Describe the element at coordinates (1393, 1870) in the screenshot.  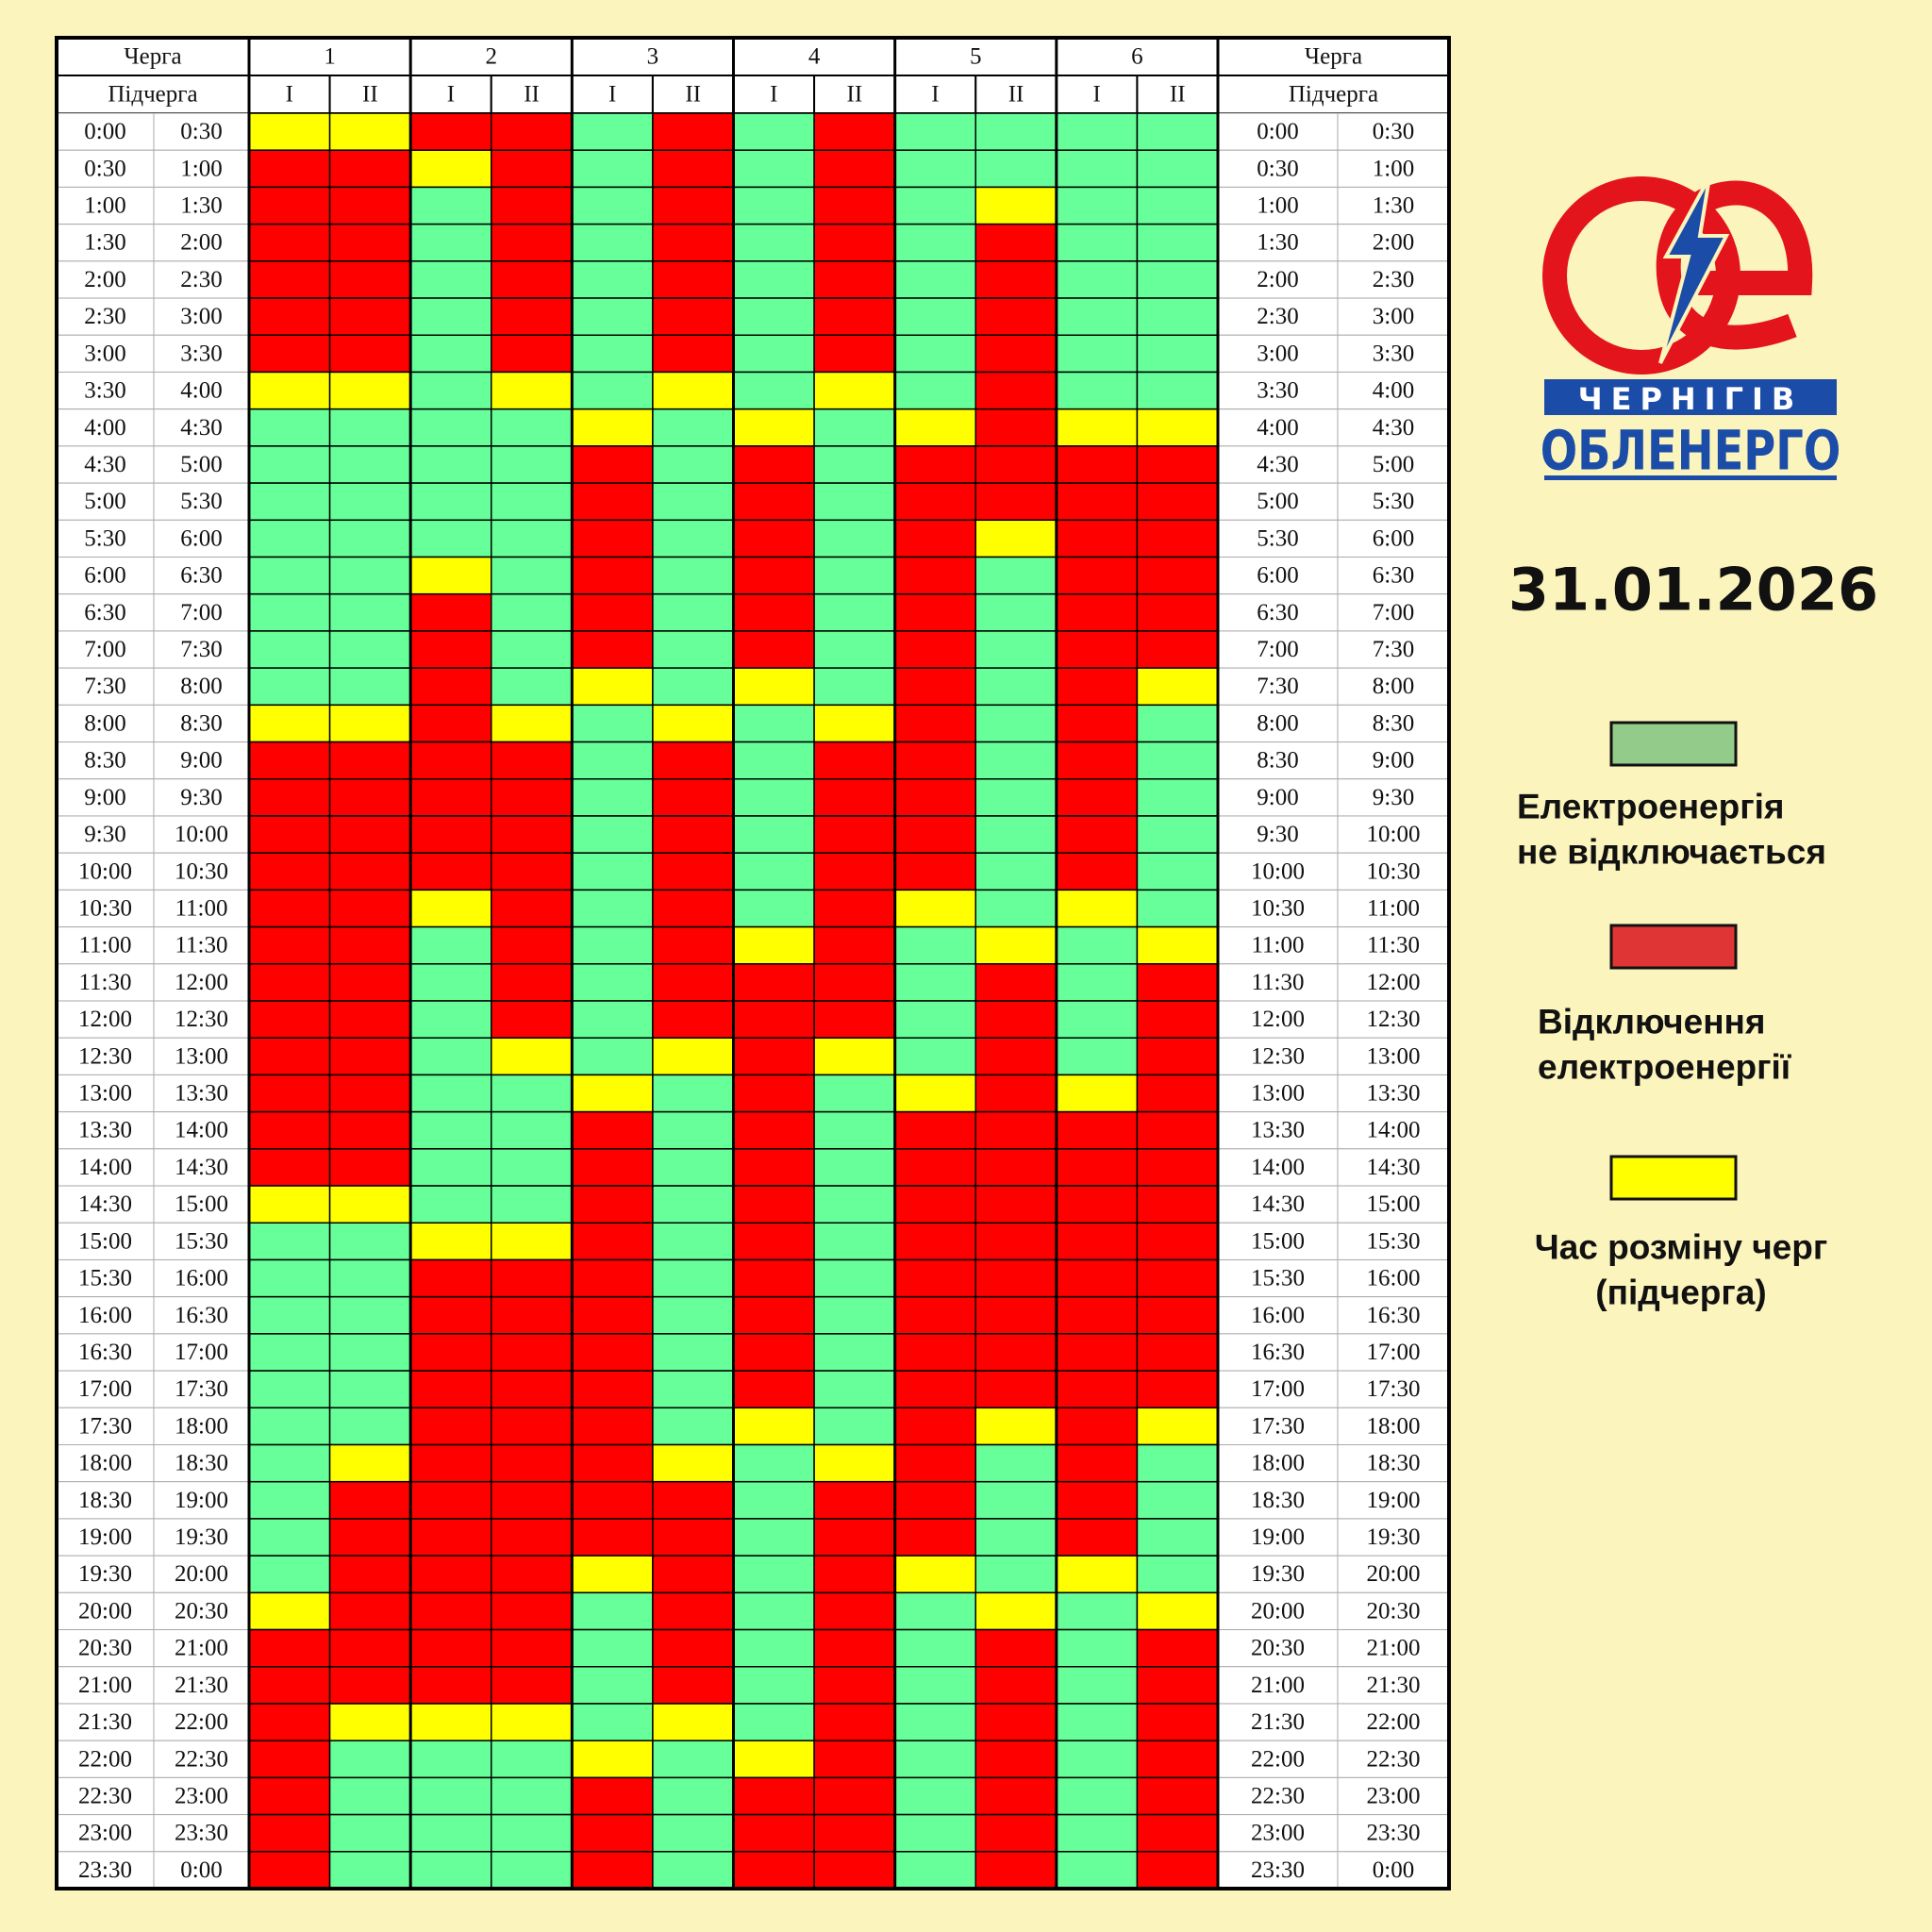
I see `time-end: 0:00` at that location.